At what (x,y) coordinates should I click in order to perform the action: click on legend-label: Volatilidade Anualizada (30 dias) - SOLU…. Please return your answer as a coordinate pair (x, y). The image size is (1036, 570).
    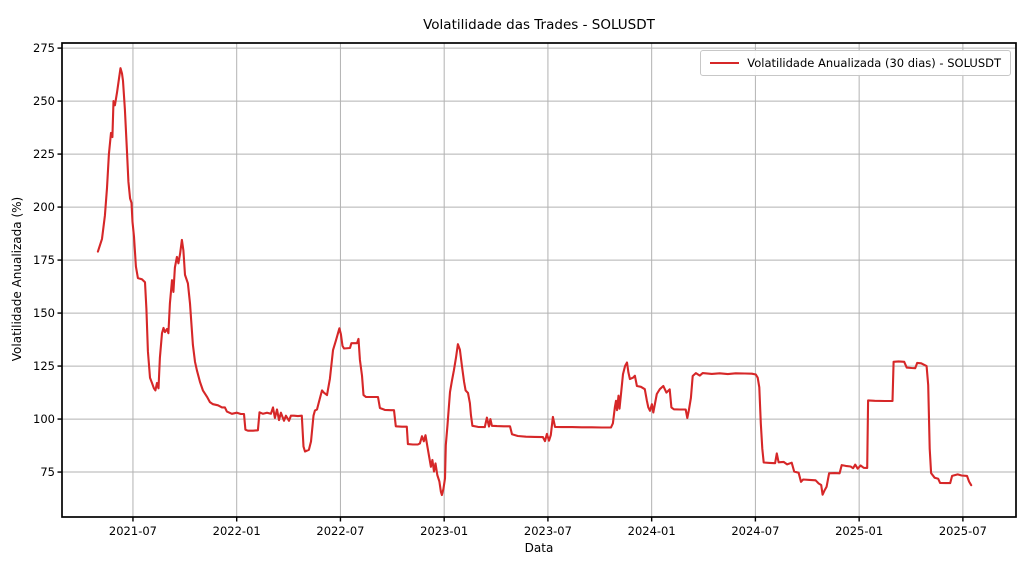
    Looking at the image, I should click on (874, 63).